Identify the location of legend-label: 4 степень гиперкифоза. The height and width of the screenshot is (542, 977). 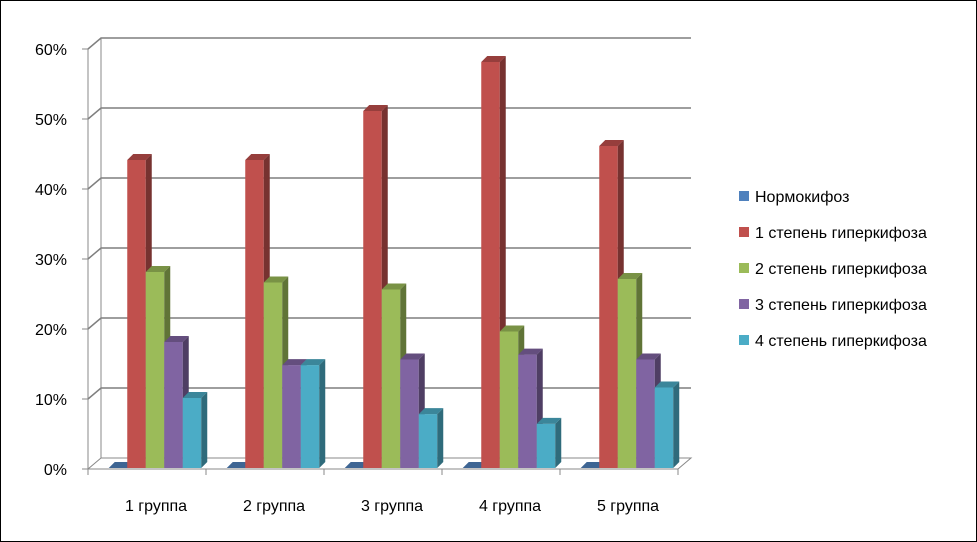
(841, 341).